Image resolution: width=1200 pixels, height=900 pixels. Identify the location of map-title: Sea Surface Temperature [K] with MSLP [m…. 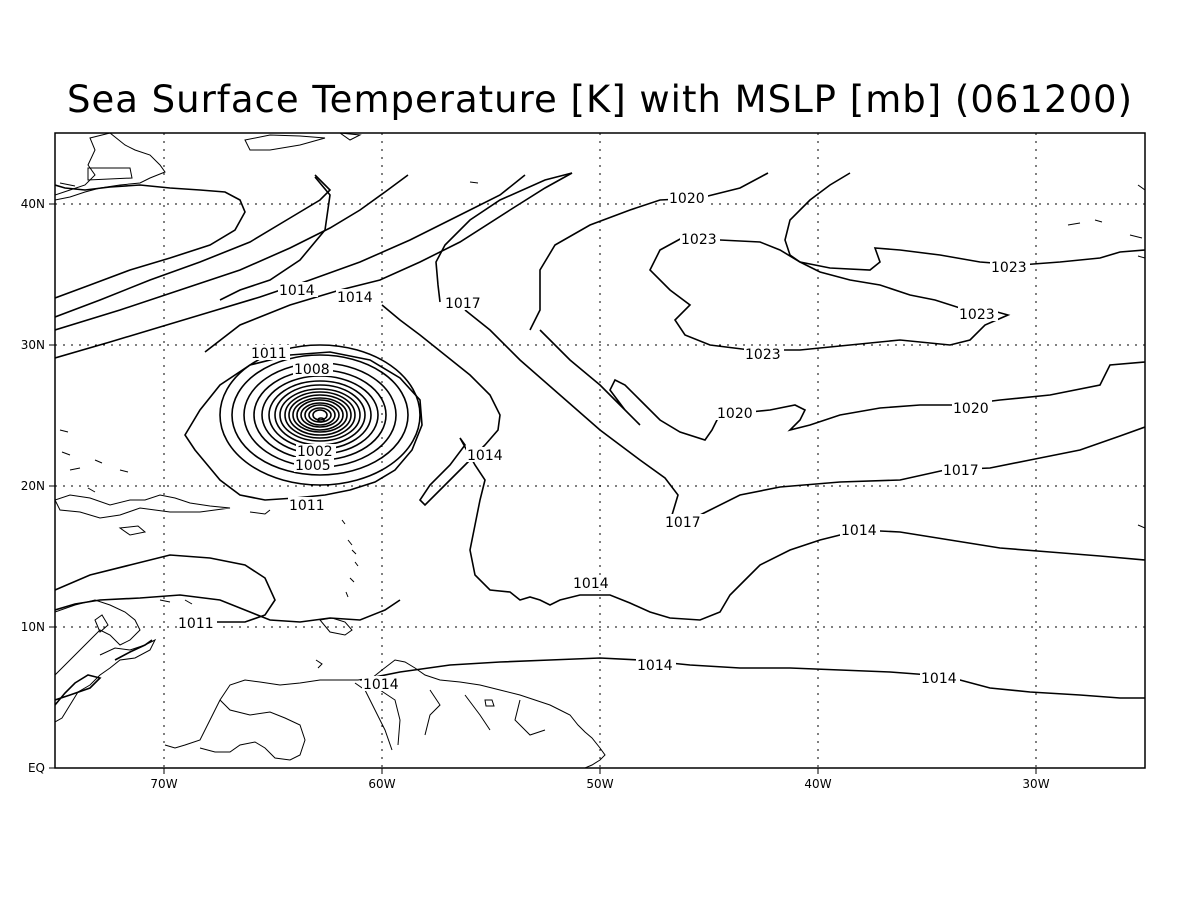
(600, 99).